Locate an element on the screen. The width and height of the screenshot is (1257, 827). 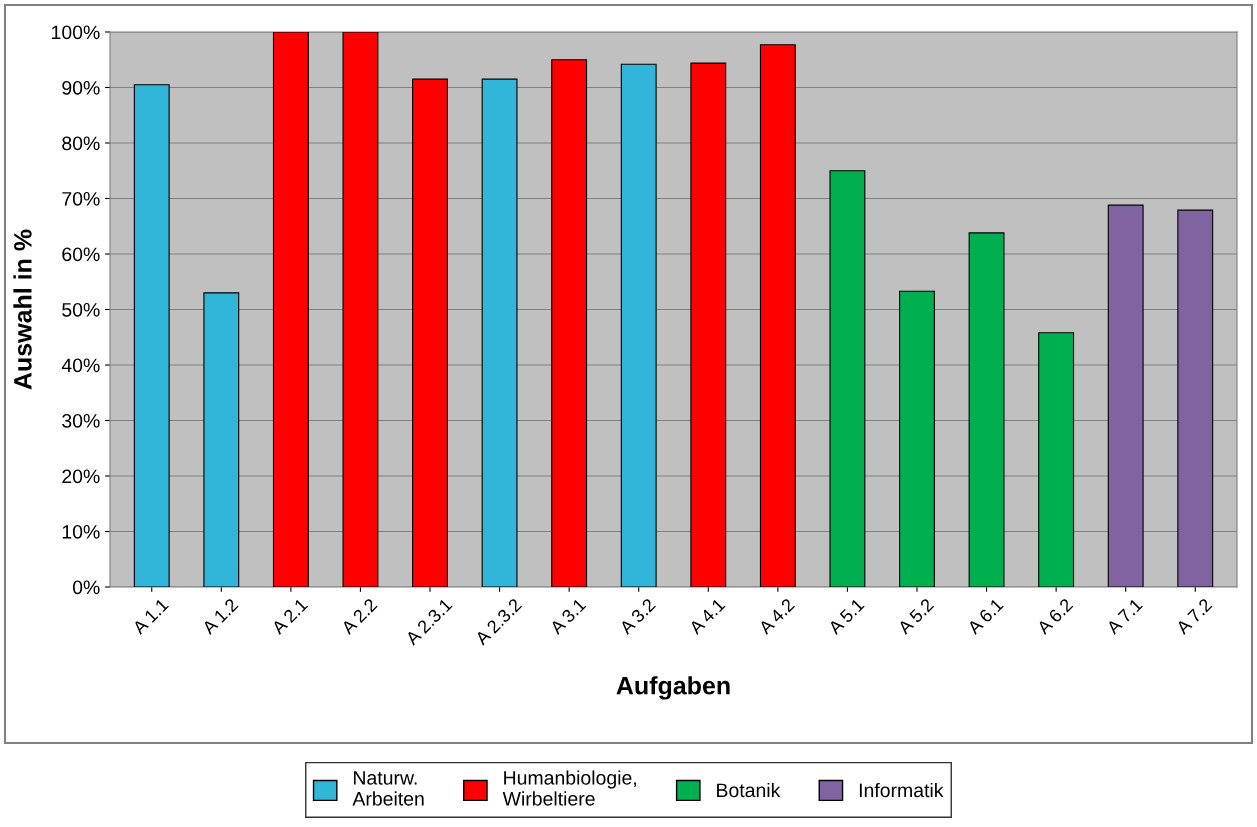
x-tick-label: A 3.2 is located at coordinates (637, 616).